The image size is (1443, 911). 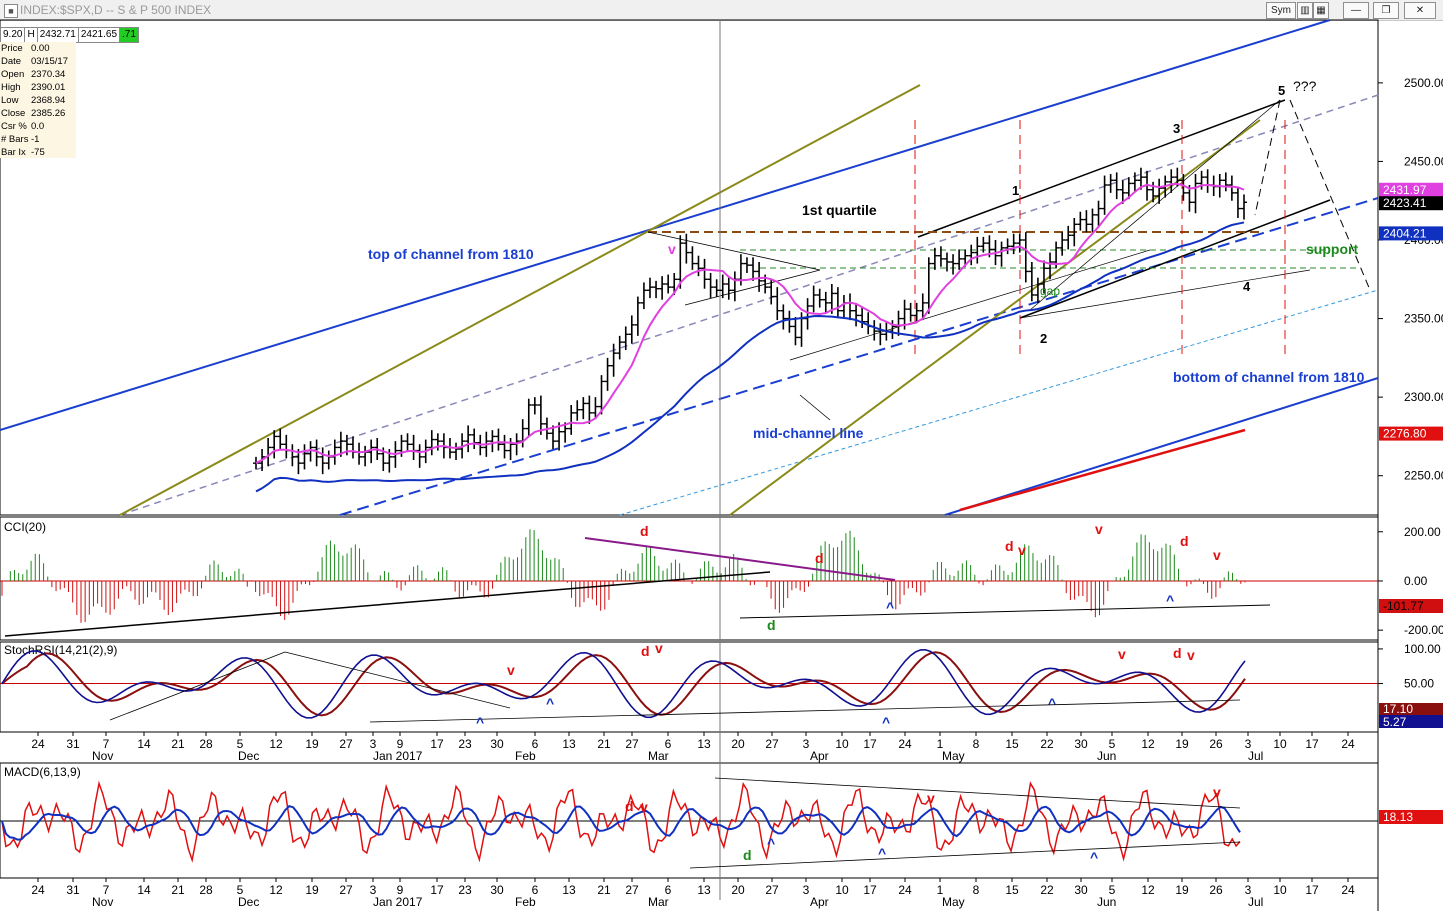 What do you see at coordinates (1112, 890) in the screenshot?
I see `x-day-label: 5` at bounding box center [1112, 890].